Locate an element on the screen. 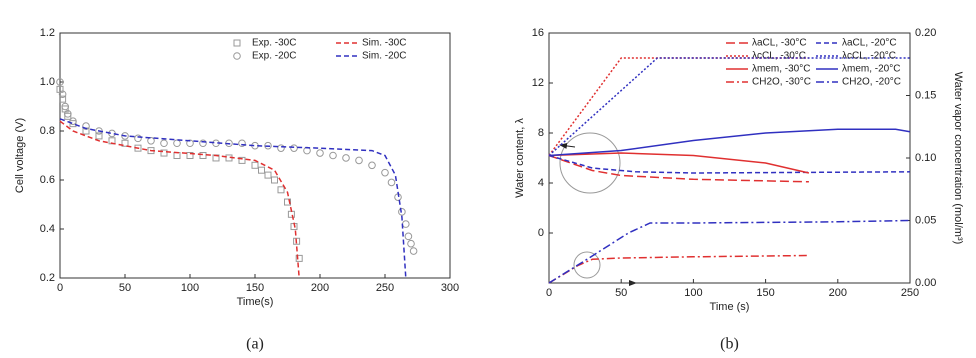 The image size is (976, 358). legend-label: Sim. -30C is located at coordinates (384, 43).